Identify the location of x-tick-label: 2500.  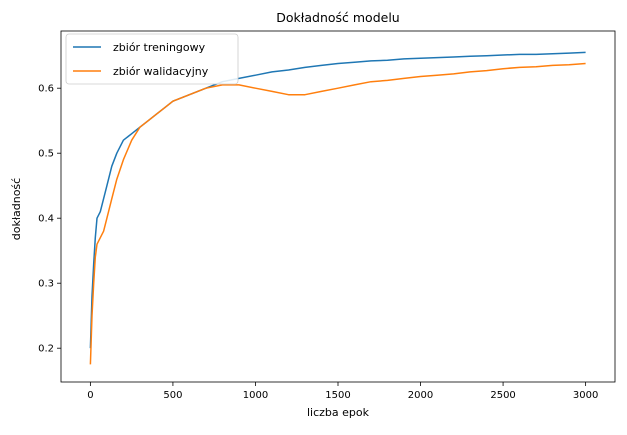
(502, 395).